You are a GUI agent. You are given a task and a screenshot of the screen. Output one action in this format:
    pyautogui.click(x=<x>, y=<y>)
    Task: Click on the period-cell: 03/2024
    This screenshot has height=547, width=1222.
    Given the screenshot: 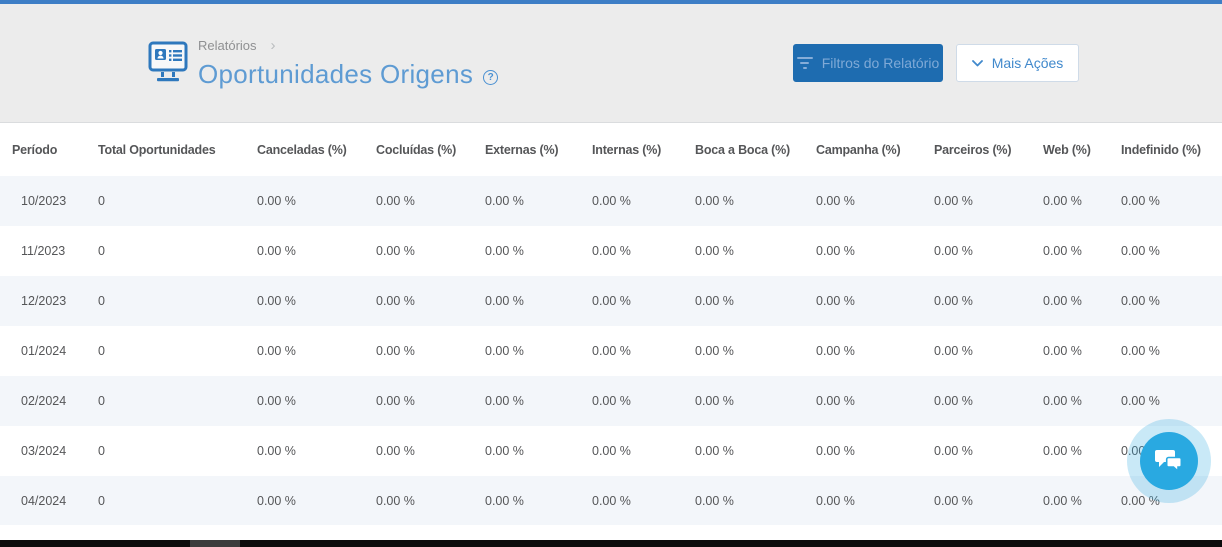 What is the action you would take?
    pyautogui.click(x=44, y=451)
    